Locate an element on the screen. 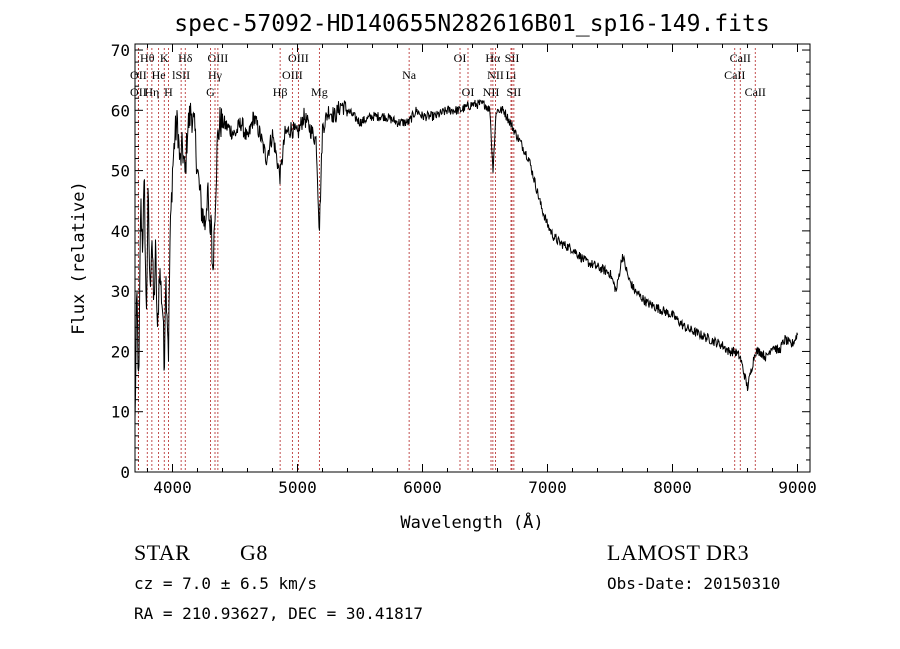  x-tick-label: 8000 is located at coordinates (672, 487).